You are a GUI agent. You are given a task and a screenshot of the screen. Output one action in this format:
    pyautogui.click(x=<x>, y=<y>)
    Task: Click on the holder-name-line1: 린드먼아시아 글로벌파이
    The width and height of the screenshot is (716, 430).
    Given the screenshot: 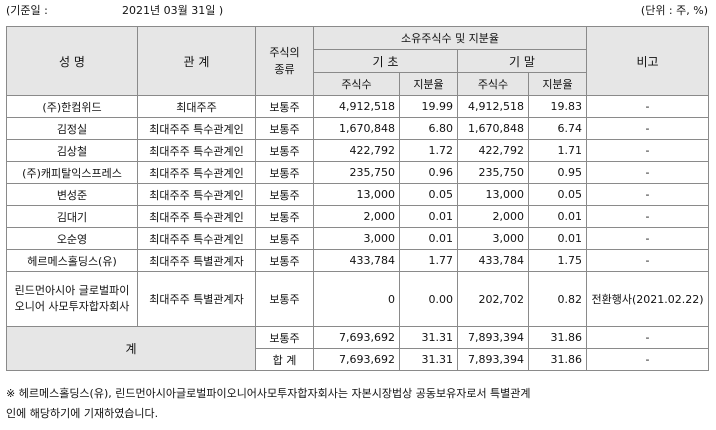 What is the action you would take?
    pyautogui.click(x=72, y=290)
    